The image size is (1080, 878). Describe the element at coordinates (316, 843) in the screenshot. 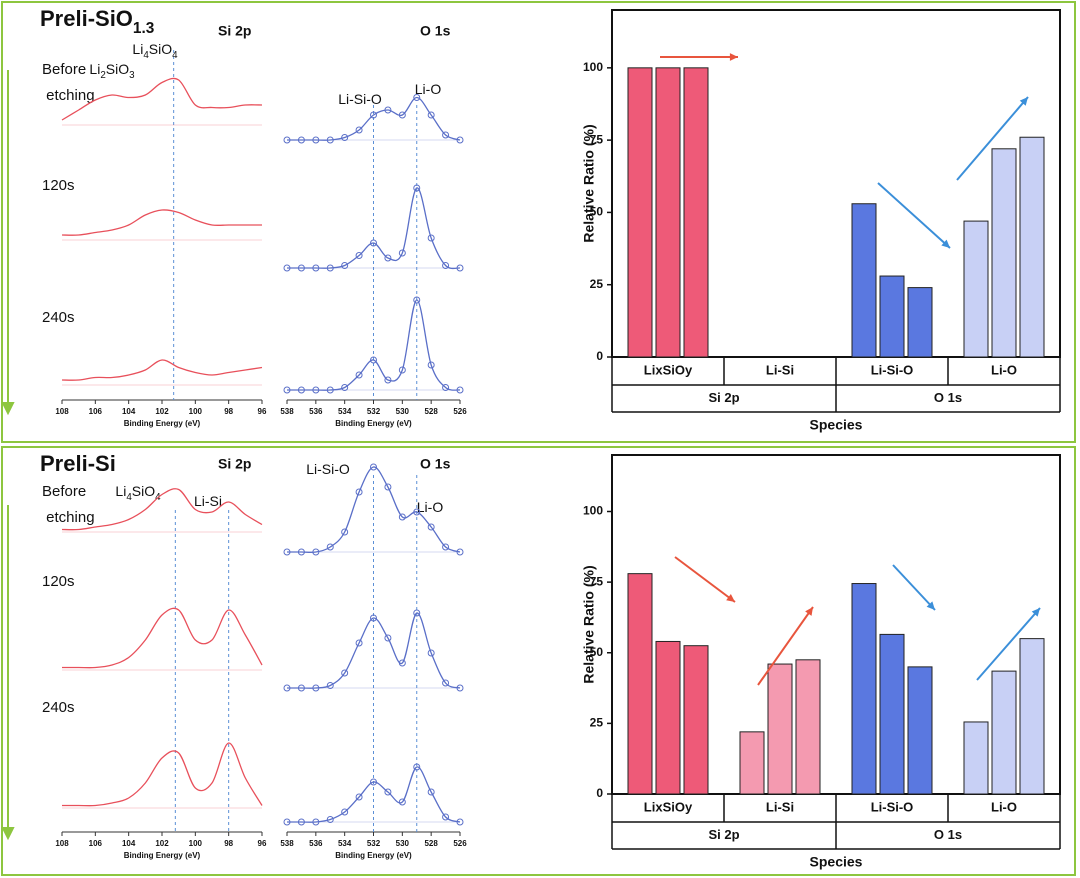

I see `x-tick-label: 536` at that location.